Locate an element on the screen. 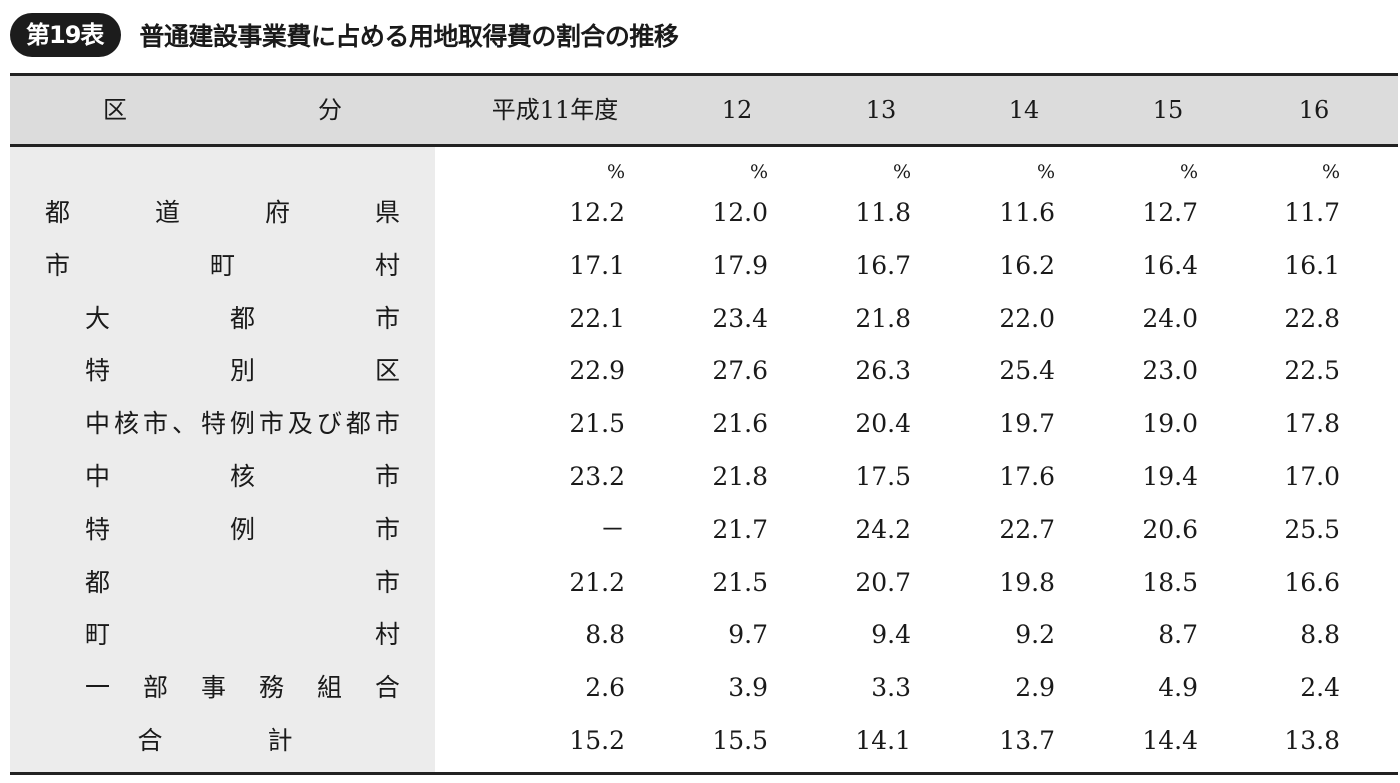 Image resolution: width=1400 pixels, height=783 pixels. table-header: 区 分 平成11年度 12 13 14 15 16 is located at coordinates (704, 110).